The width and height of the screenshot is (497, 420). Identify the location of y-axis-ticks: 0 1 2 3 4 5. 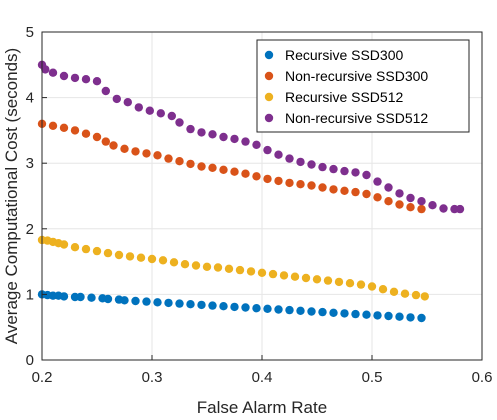
(36, 196).